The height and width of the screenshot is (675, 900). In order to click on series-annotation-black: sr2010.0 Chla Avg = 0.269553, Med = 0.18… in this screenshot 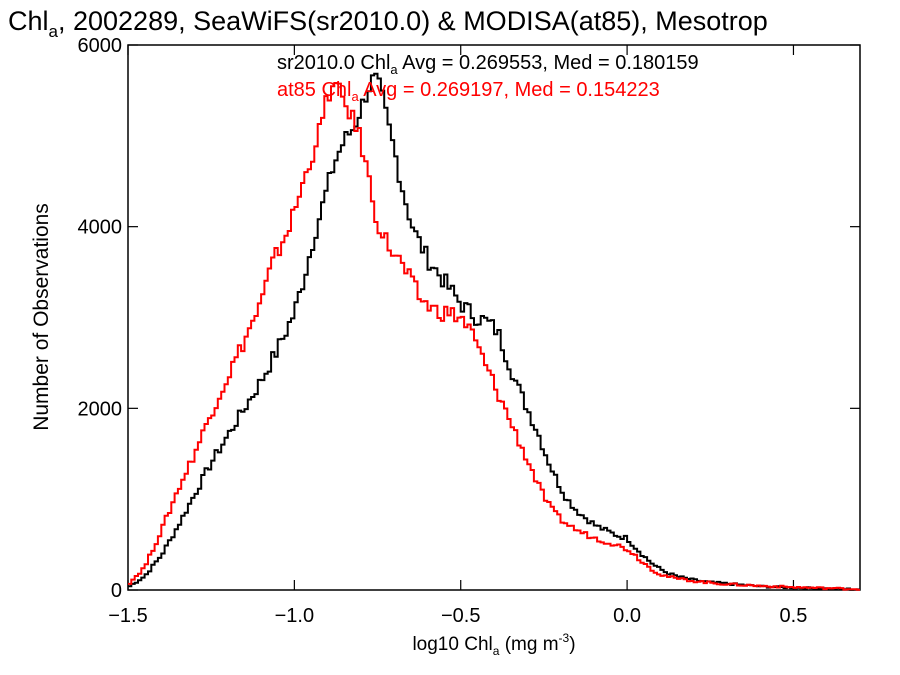, I will do `click(488, 64)`.